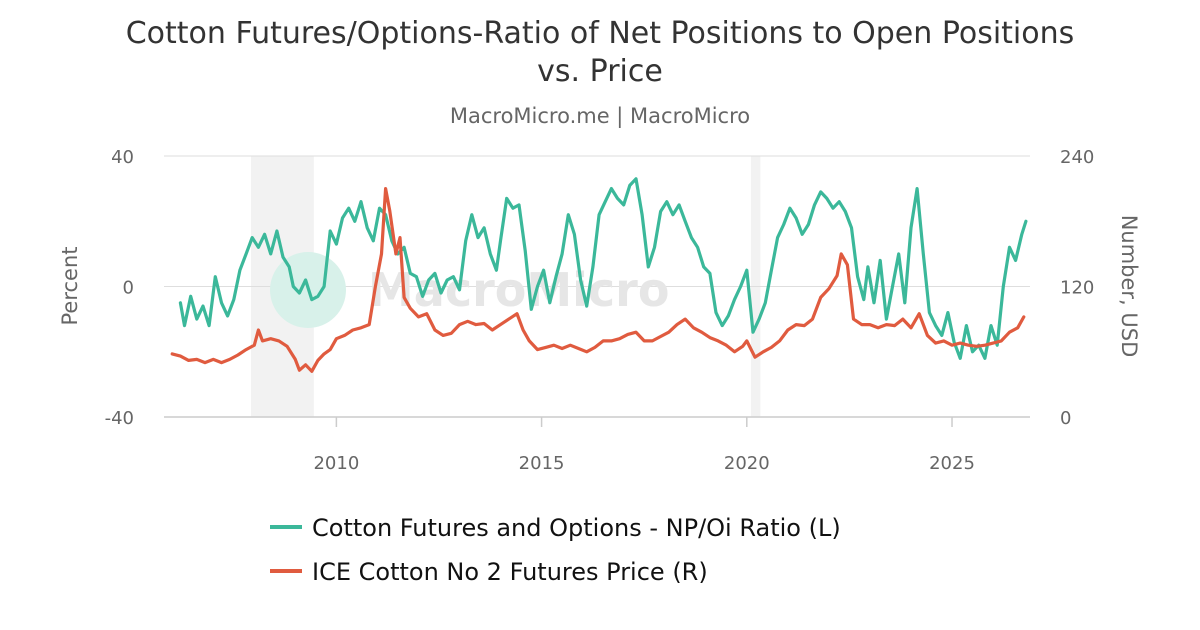 This screenshot has height=630, width=1200. Describe the element at coordinates (1077, 157) in the screenshot. I see `right-tick-label-2: 240` at that location.